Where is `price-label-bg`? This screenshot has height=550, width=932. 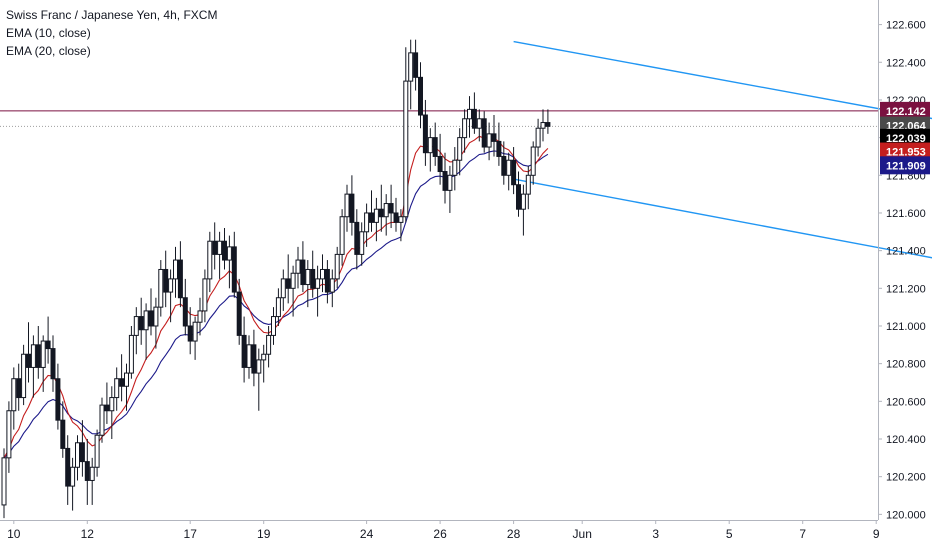 price-label-bg is located at coordinates (905, 165).